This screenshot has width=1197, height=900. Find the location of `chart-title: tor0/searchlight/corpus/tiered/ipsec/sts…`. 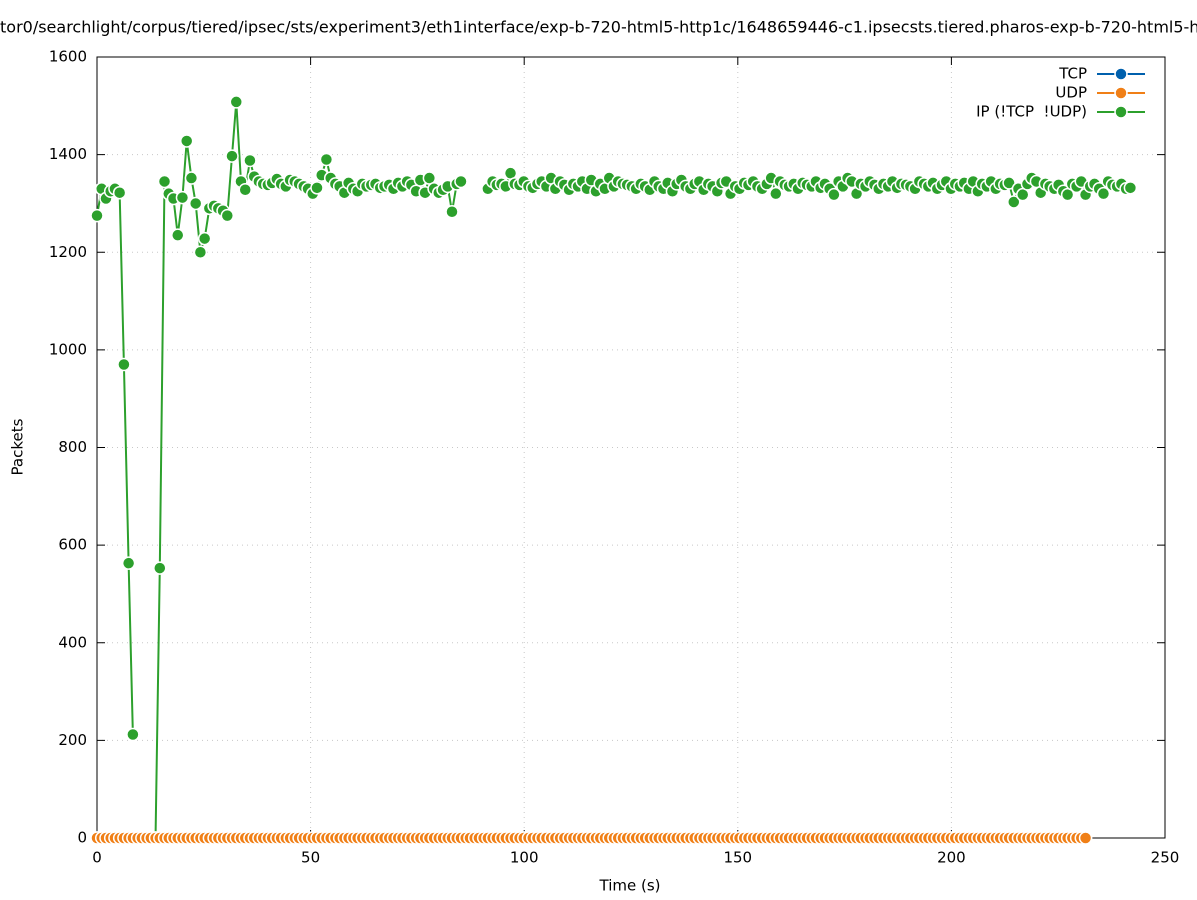

chart-title: tor0/searchlight/corpus/tiered/ipsec/sts… is located at coordinates (598, 27).